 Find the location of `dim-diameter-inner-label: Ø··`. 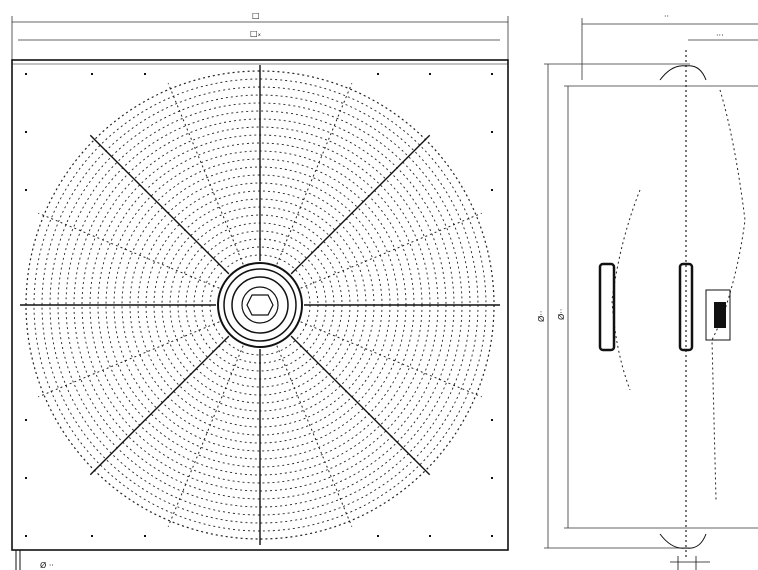

dim-diameter-inner-label: Ø·· is located at coordinates (561, 314).